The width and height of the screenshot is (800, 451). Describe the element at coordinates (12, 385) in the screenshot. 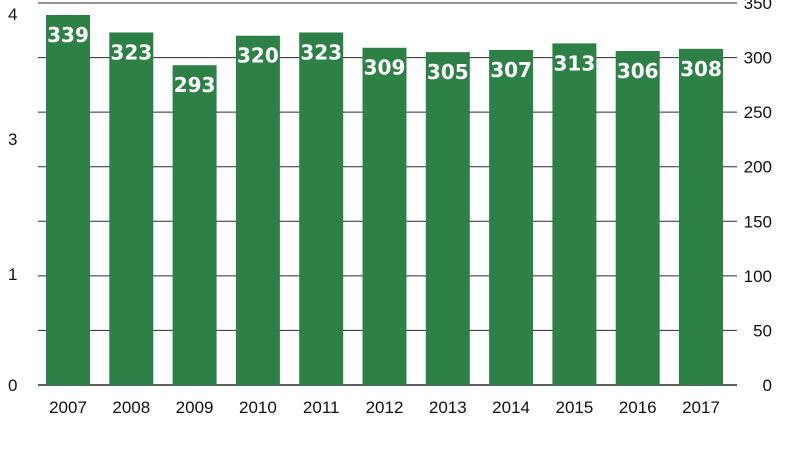

I see `left-tick-label: 0` at that location.